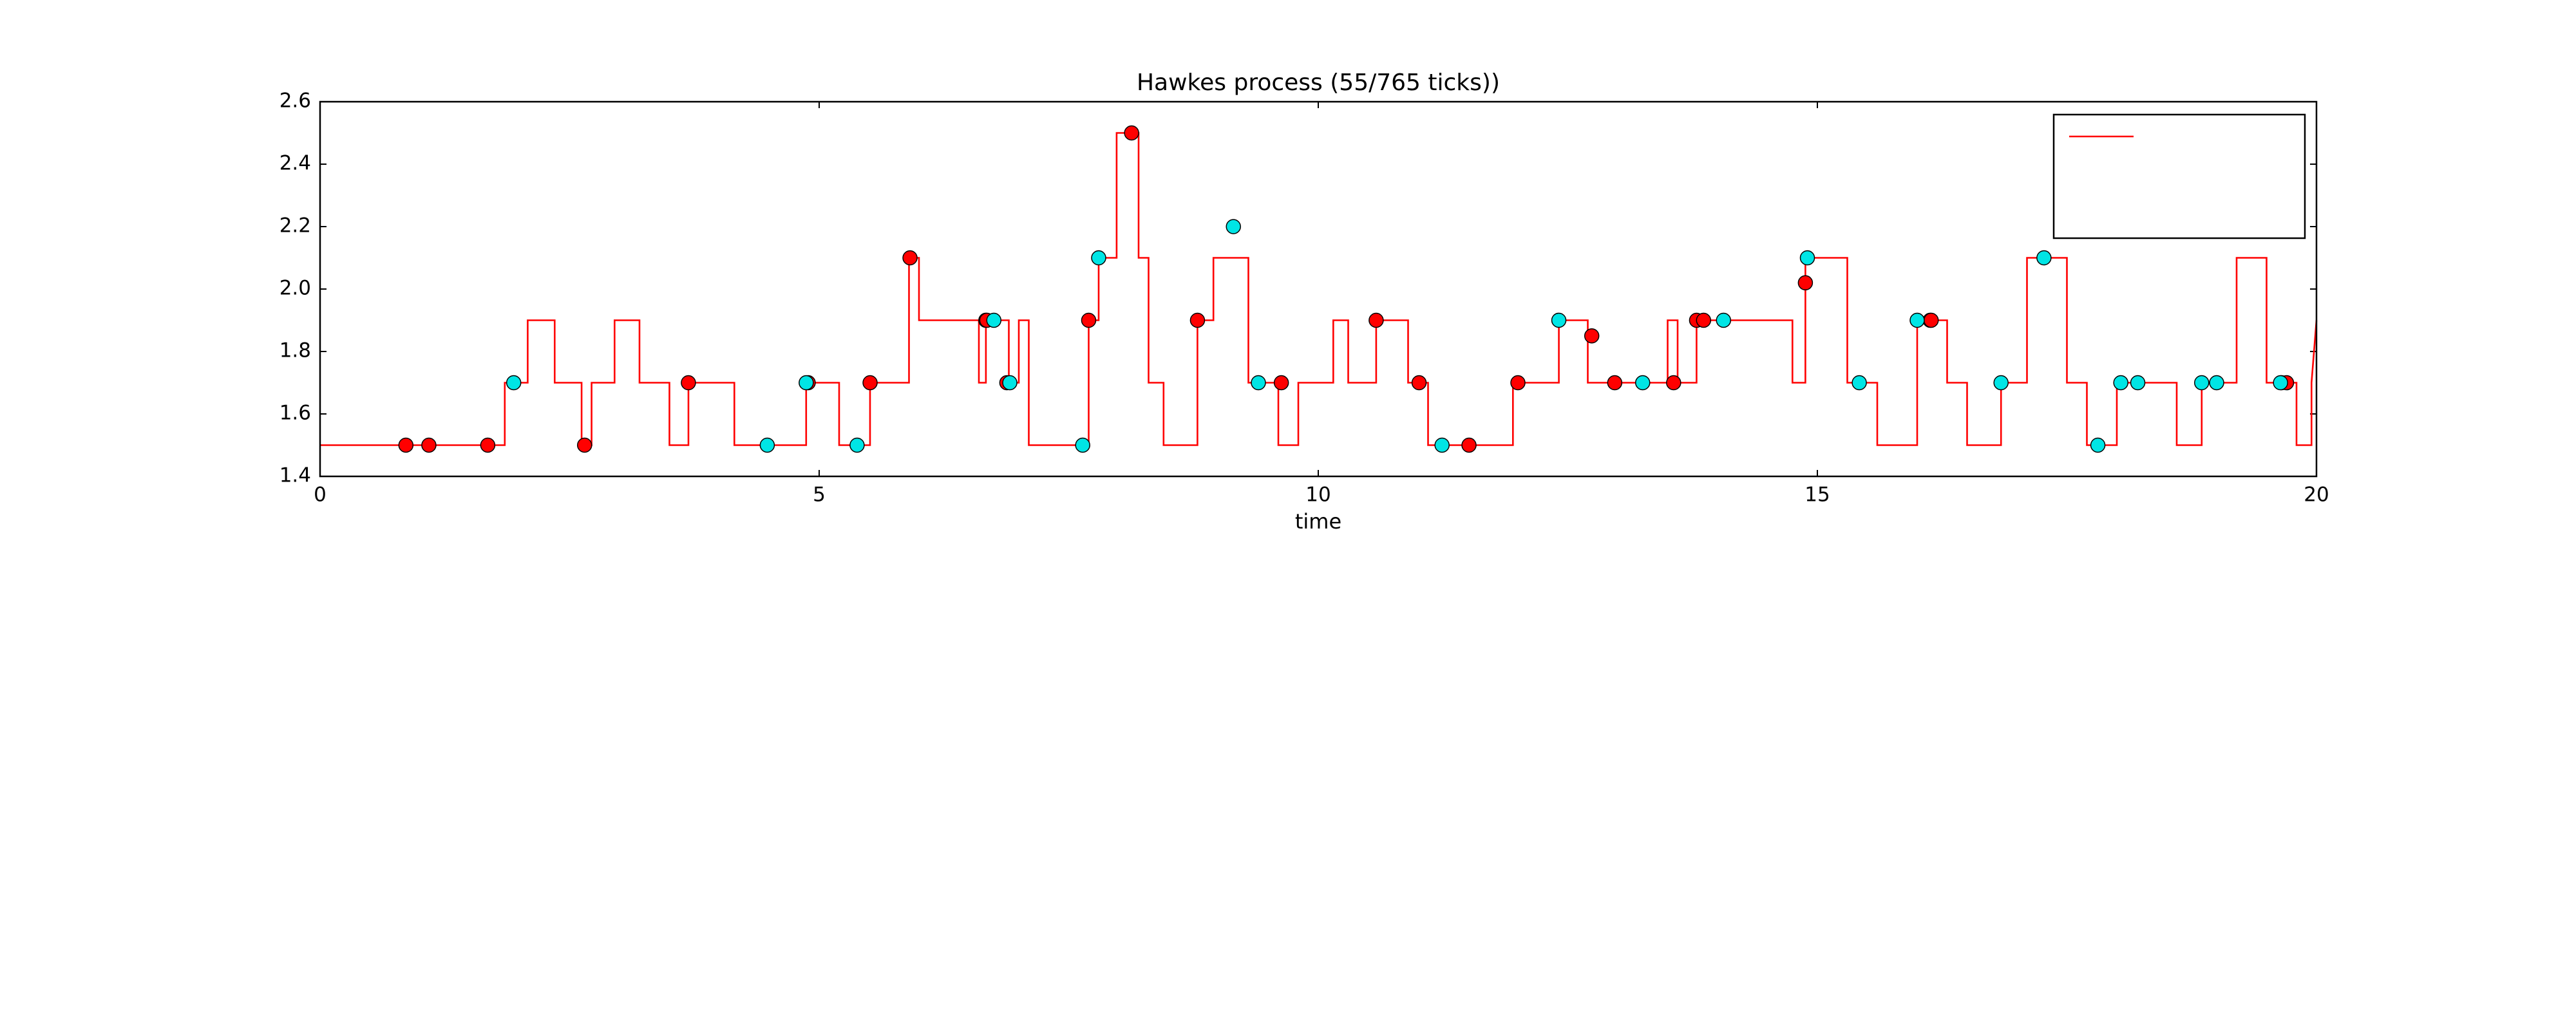 The height and width of the screenshot is (1030, 2576). Describe the element at coordinates (2316, 495) in the screenshot. I see `x-tick-label: 20` at that location.